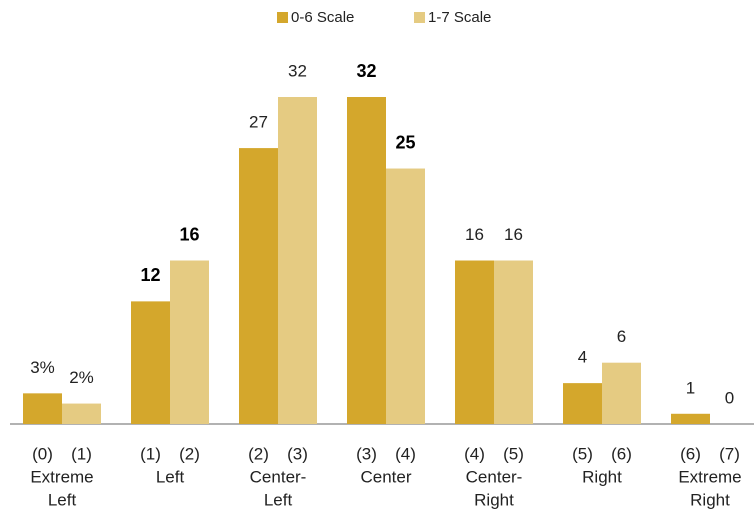 The width and height of the screenshot is (754, 521). What do you see at coordinates (621, 336) in the screenshot?
I see `value-label: 6` at bounding box center [621, 336].